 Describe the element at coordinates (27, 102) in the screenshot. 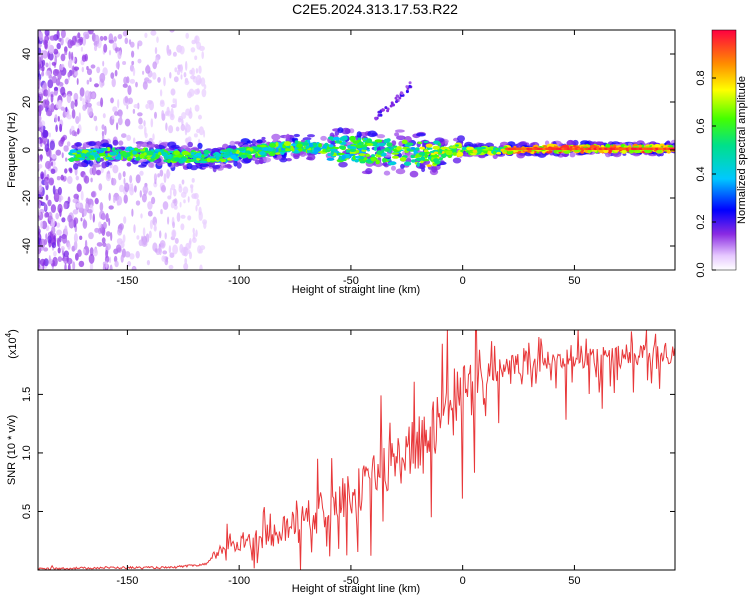

I see `y-tick-label: 20` at that location.